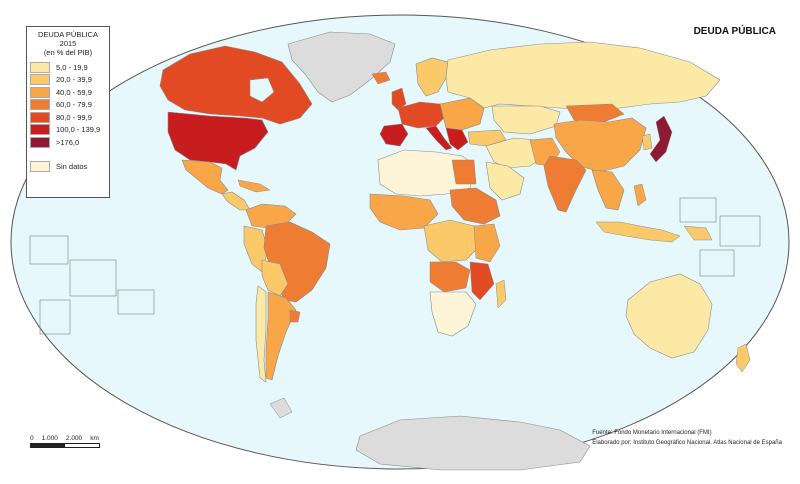  What do you see at coordinates (261, 334) in the screenshot?
I see `chile` at bounding box center [261, 334].